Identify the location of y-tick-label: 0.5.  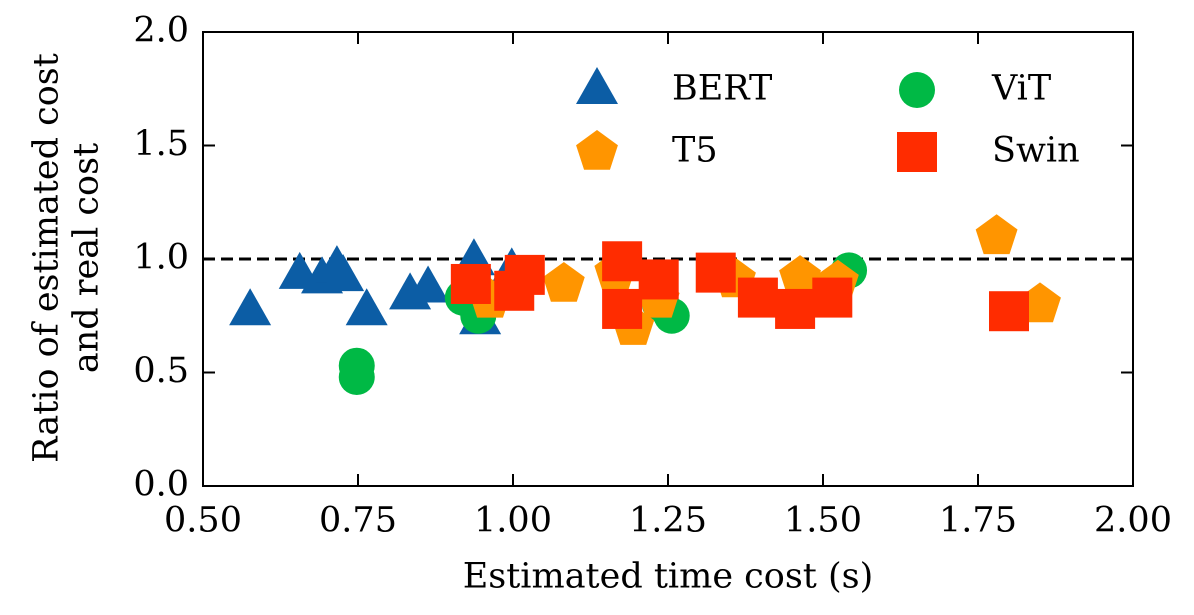
(161, 371).